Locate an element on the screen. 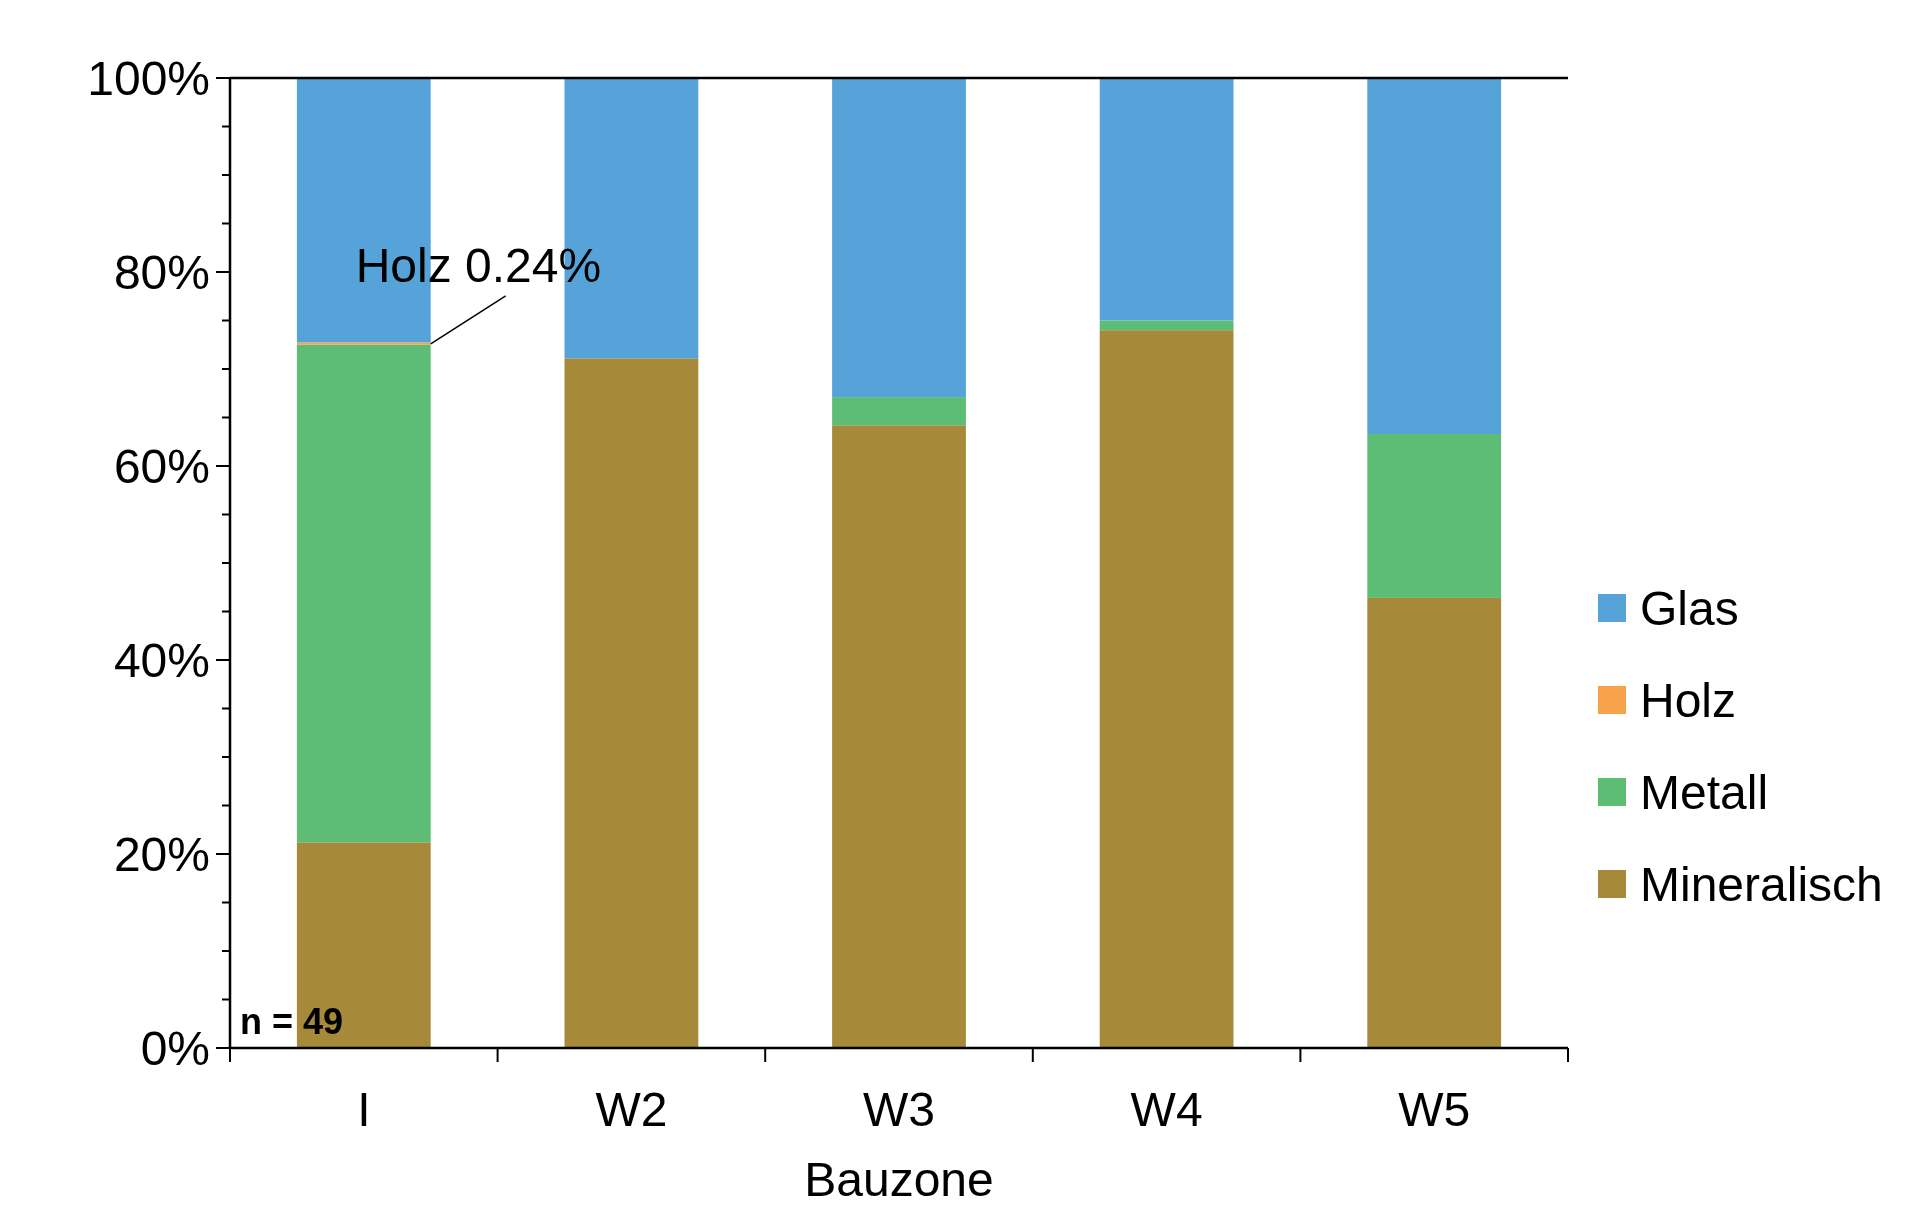 This screenshot has width=1912, height=1215. x-tick-label: W5 is located at coordinates (1434, 1109).